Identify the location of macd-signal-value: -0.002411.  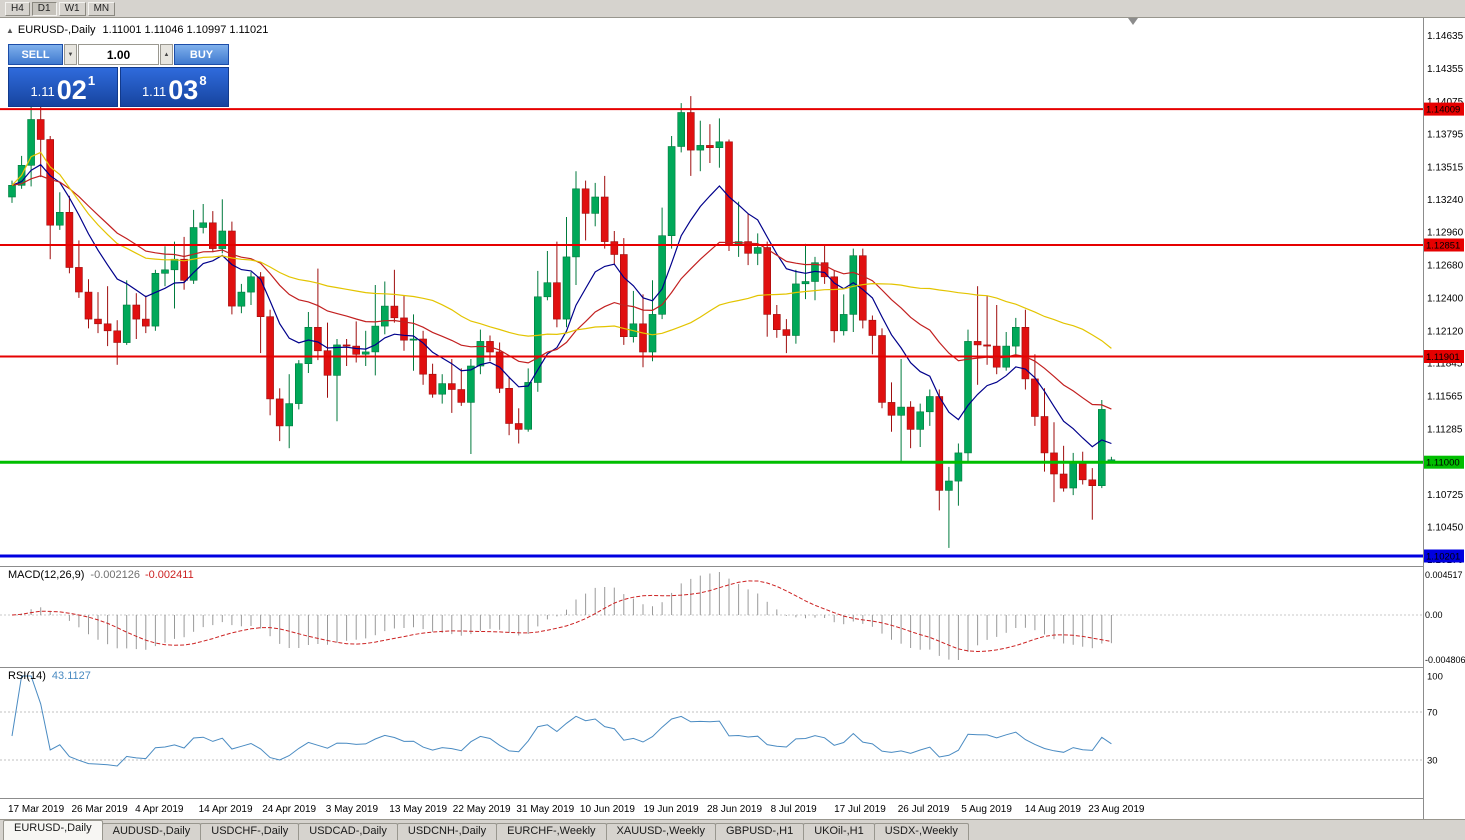
(169, 575).